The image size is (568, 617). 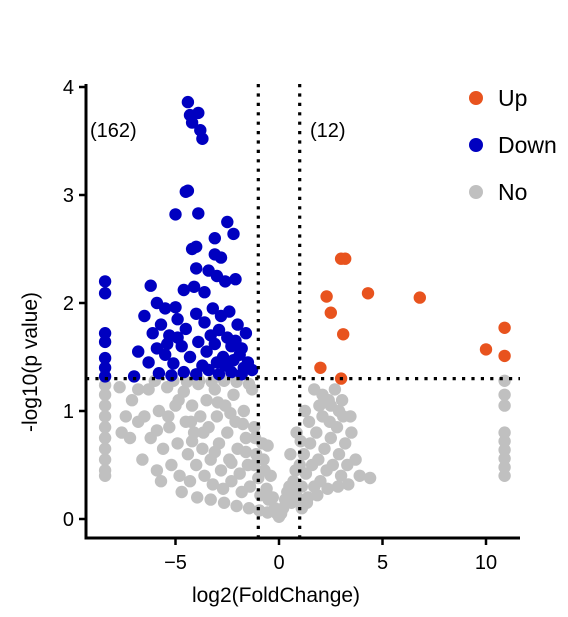 What do you see at coordinates (68, 412) in the screenshot?
I see `y-tick-label: 1` at bounding box center [68, 412].